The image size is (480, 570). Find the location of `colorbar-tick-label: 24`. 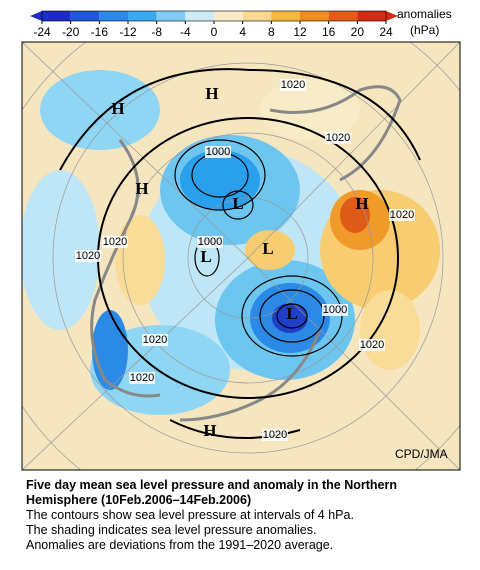

colorbar-tick-label: 24 is located at coordinates (386, 32).